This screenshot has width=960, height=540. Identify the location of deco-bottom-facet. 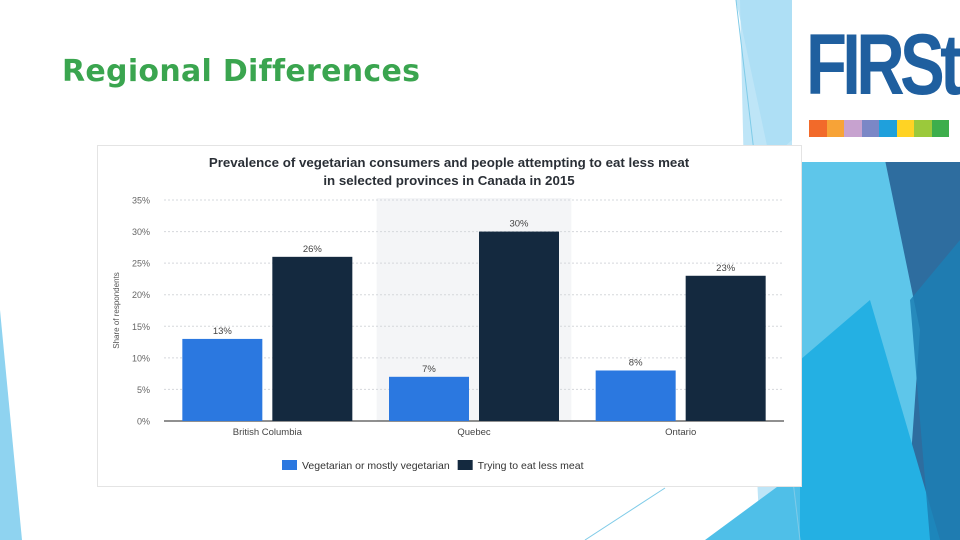
(752, 505).